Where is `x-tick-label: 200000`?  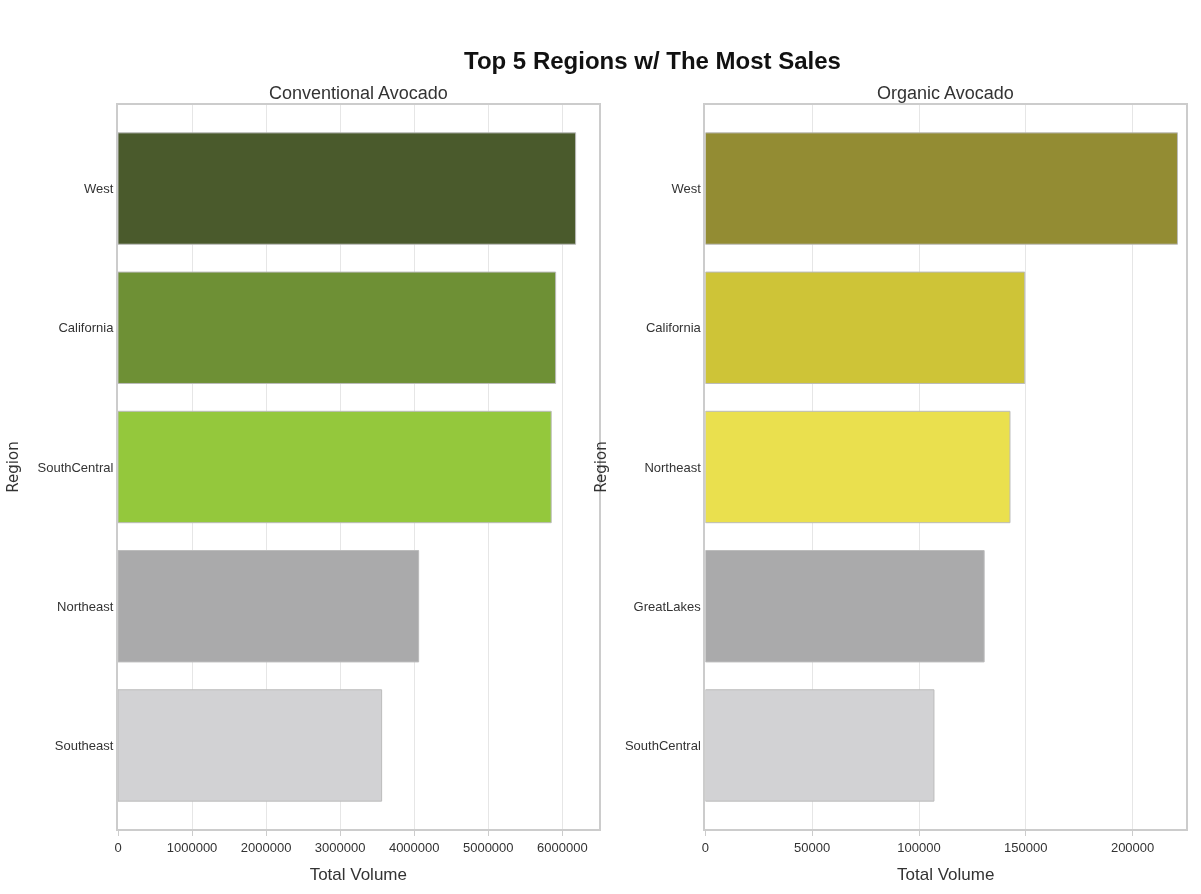
x-tick-label: 200000 is located at coordinates (1132, 847).